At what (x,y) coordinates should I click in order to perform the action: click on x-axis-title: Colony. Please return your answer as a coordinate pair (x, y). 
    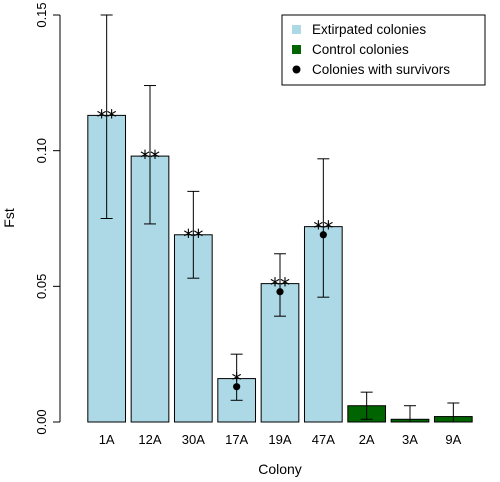
    Looking at the image, I should click on (280, 469).